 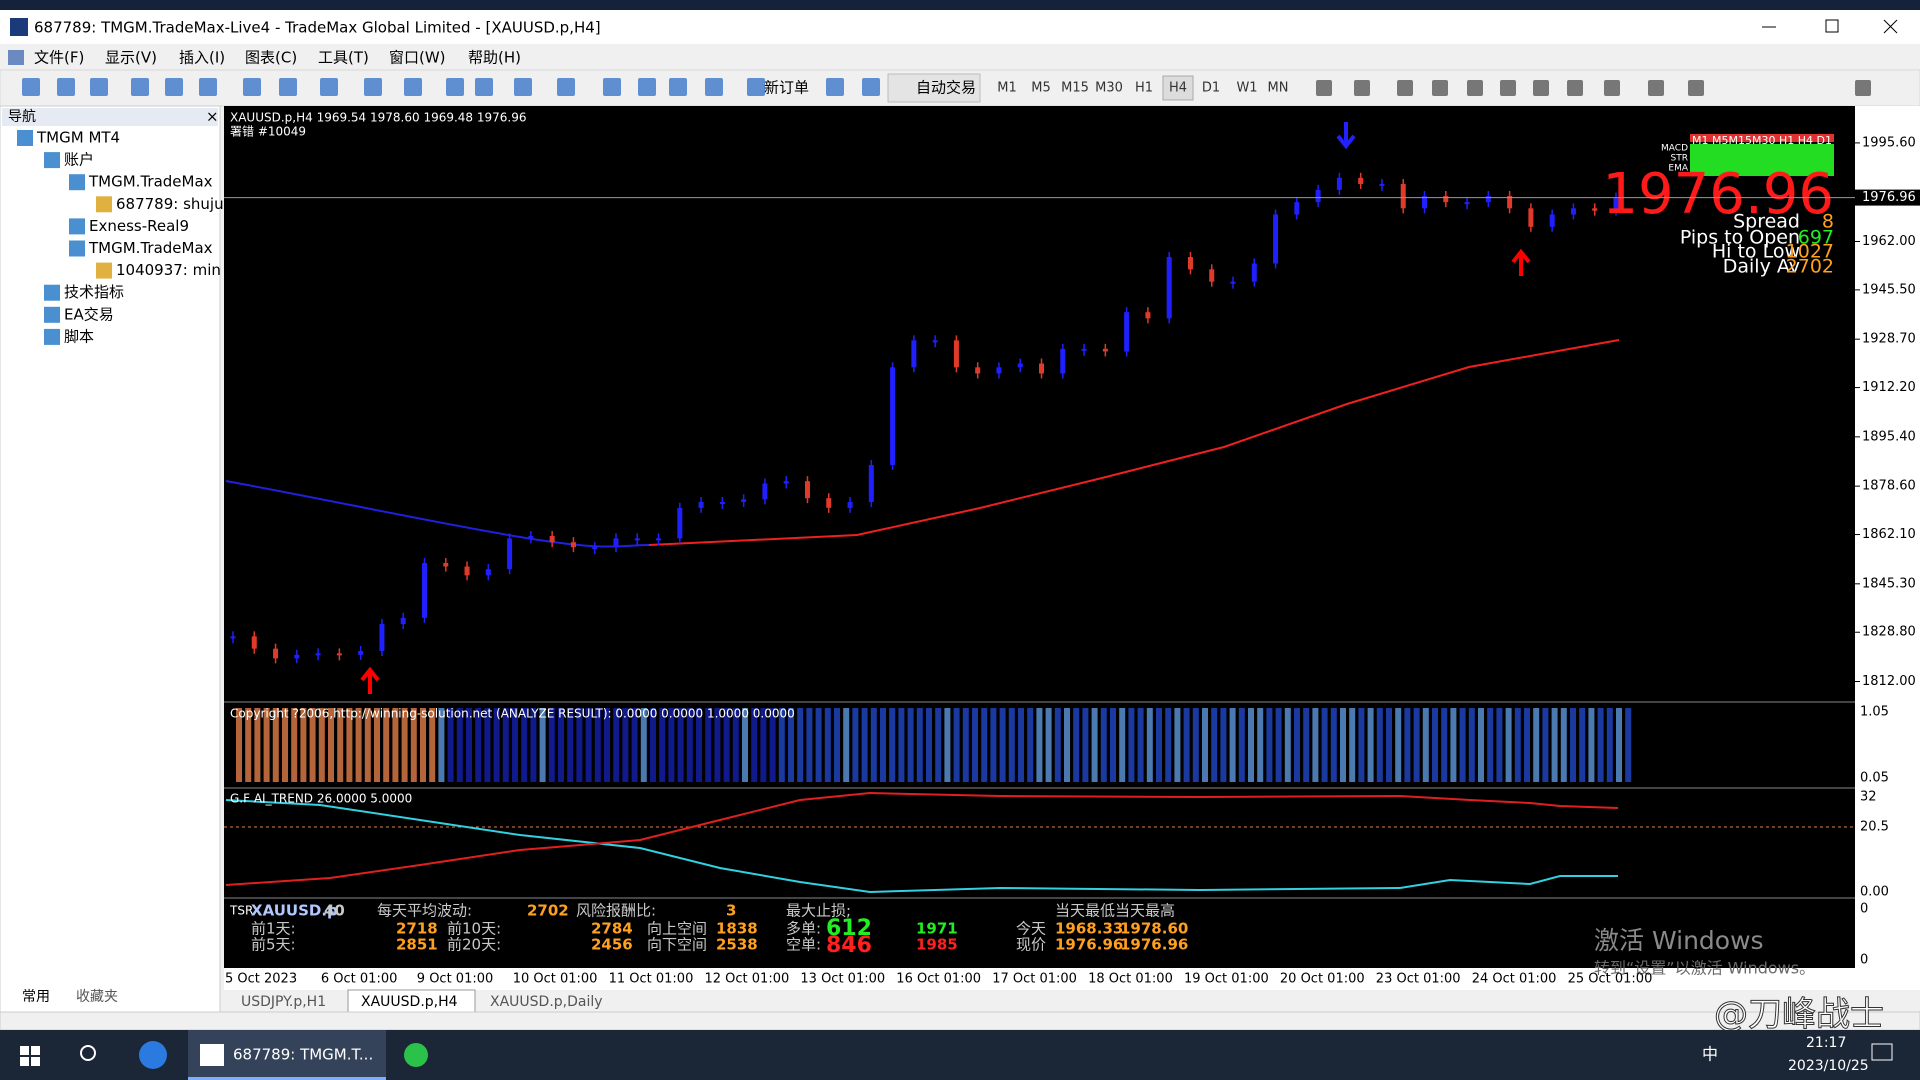 What do you see at coordinates (417, 58) in the screenshot?
I see `menu-item: 窗口(W)` at bounding box center [417, 58].